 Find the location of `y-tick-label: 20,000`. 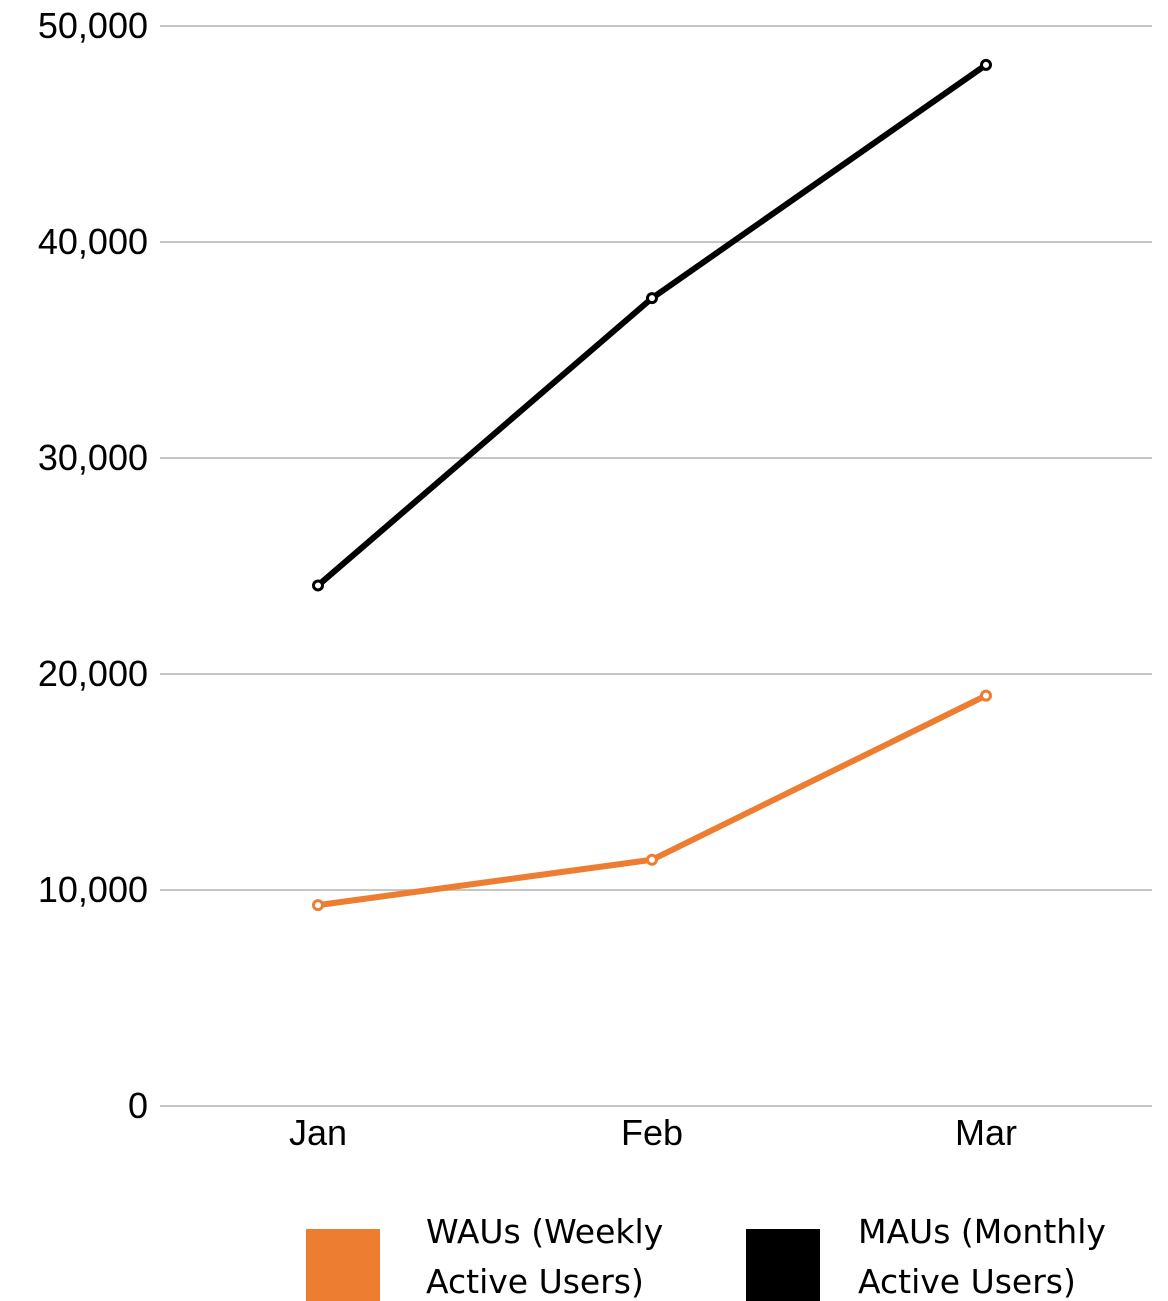

y-tick-label: 20,000 is located at coordinates (93, 673).